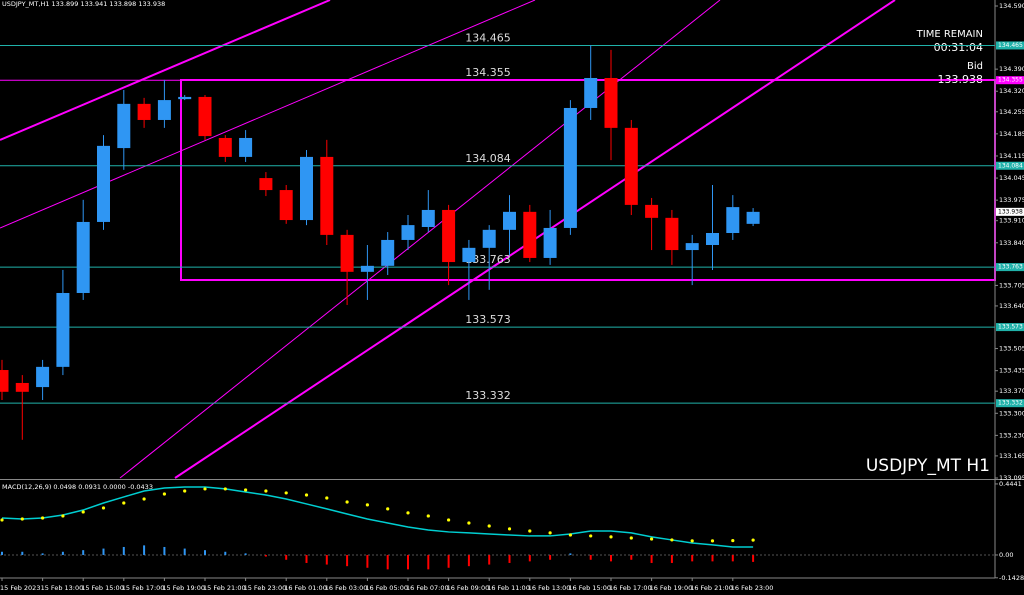 Image resolution: width=1024 pixels, height=595 pixels. I want to click on y-tick-label: 133.910, so click(1011, 221).